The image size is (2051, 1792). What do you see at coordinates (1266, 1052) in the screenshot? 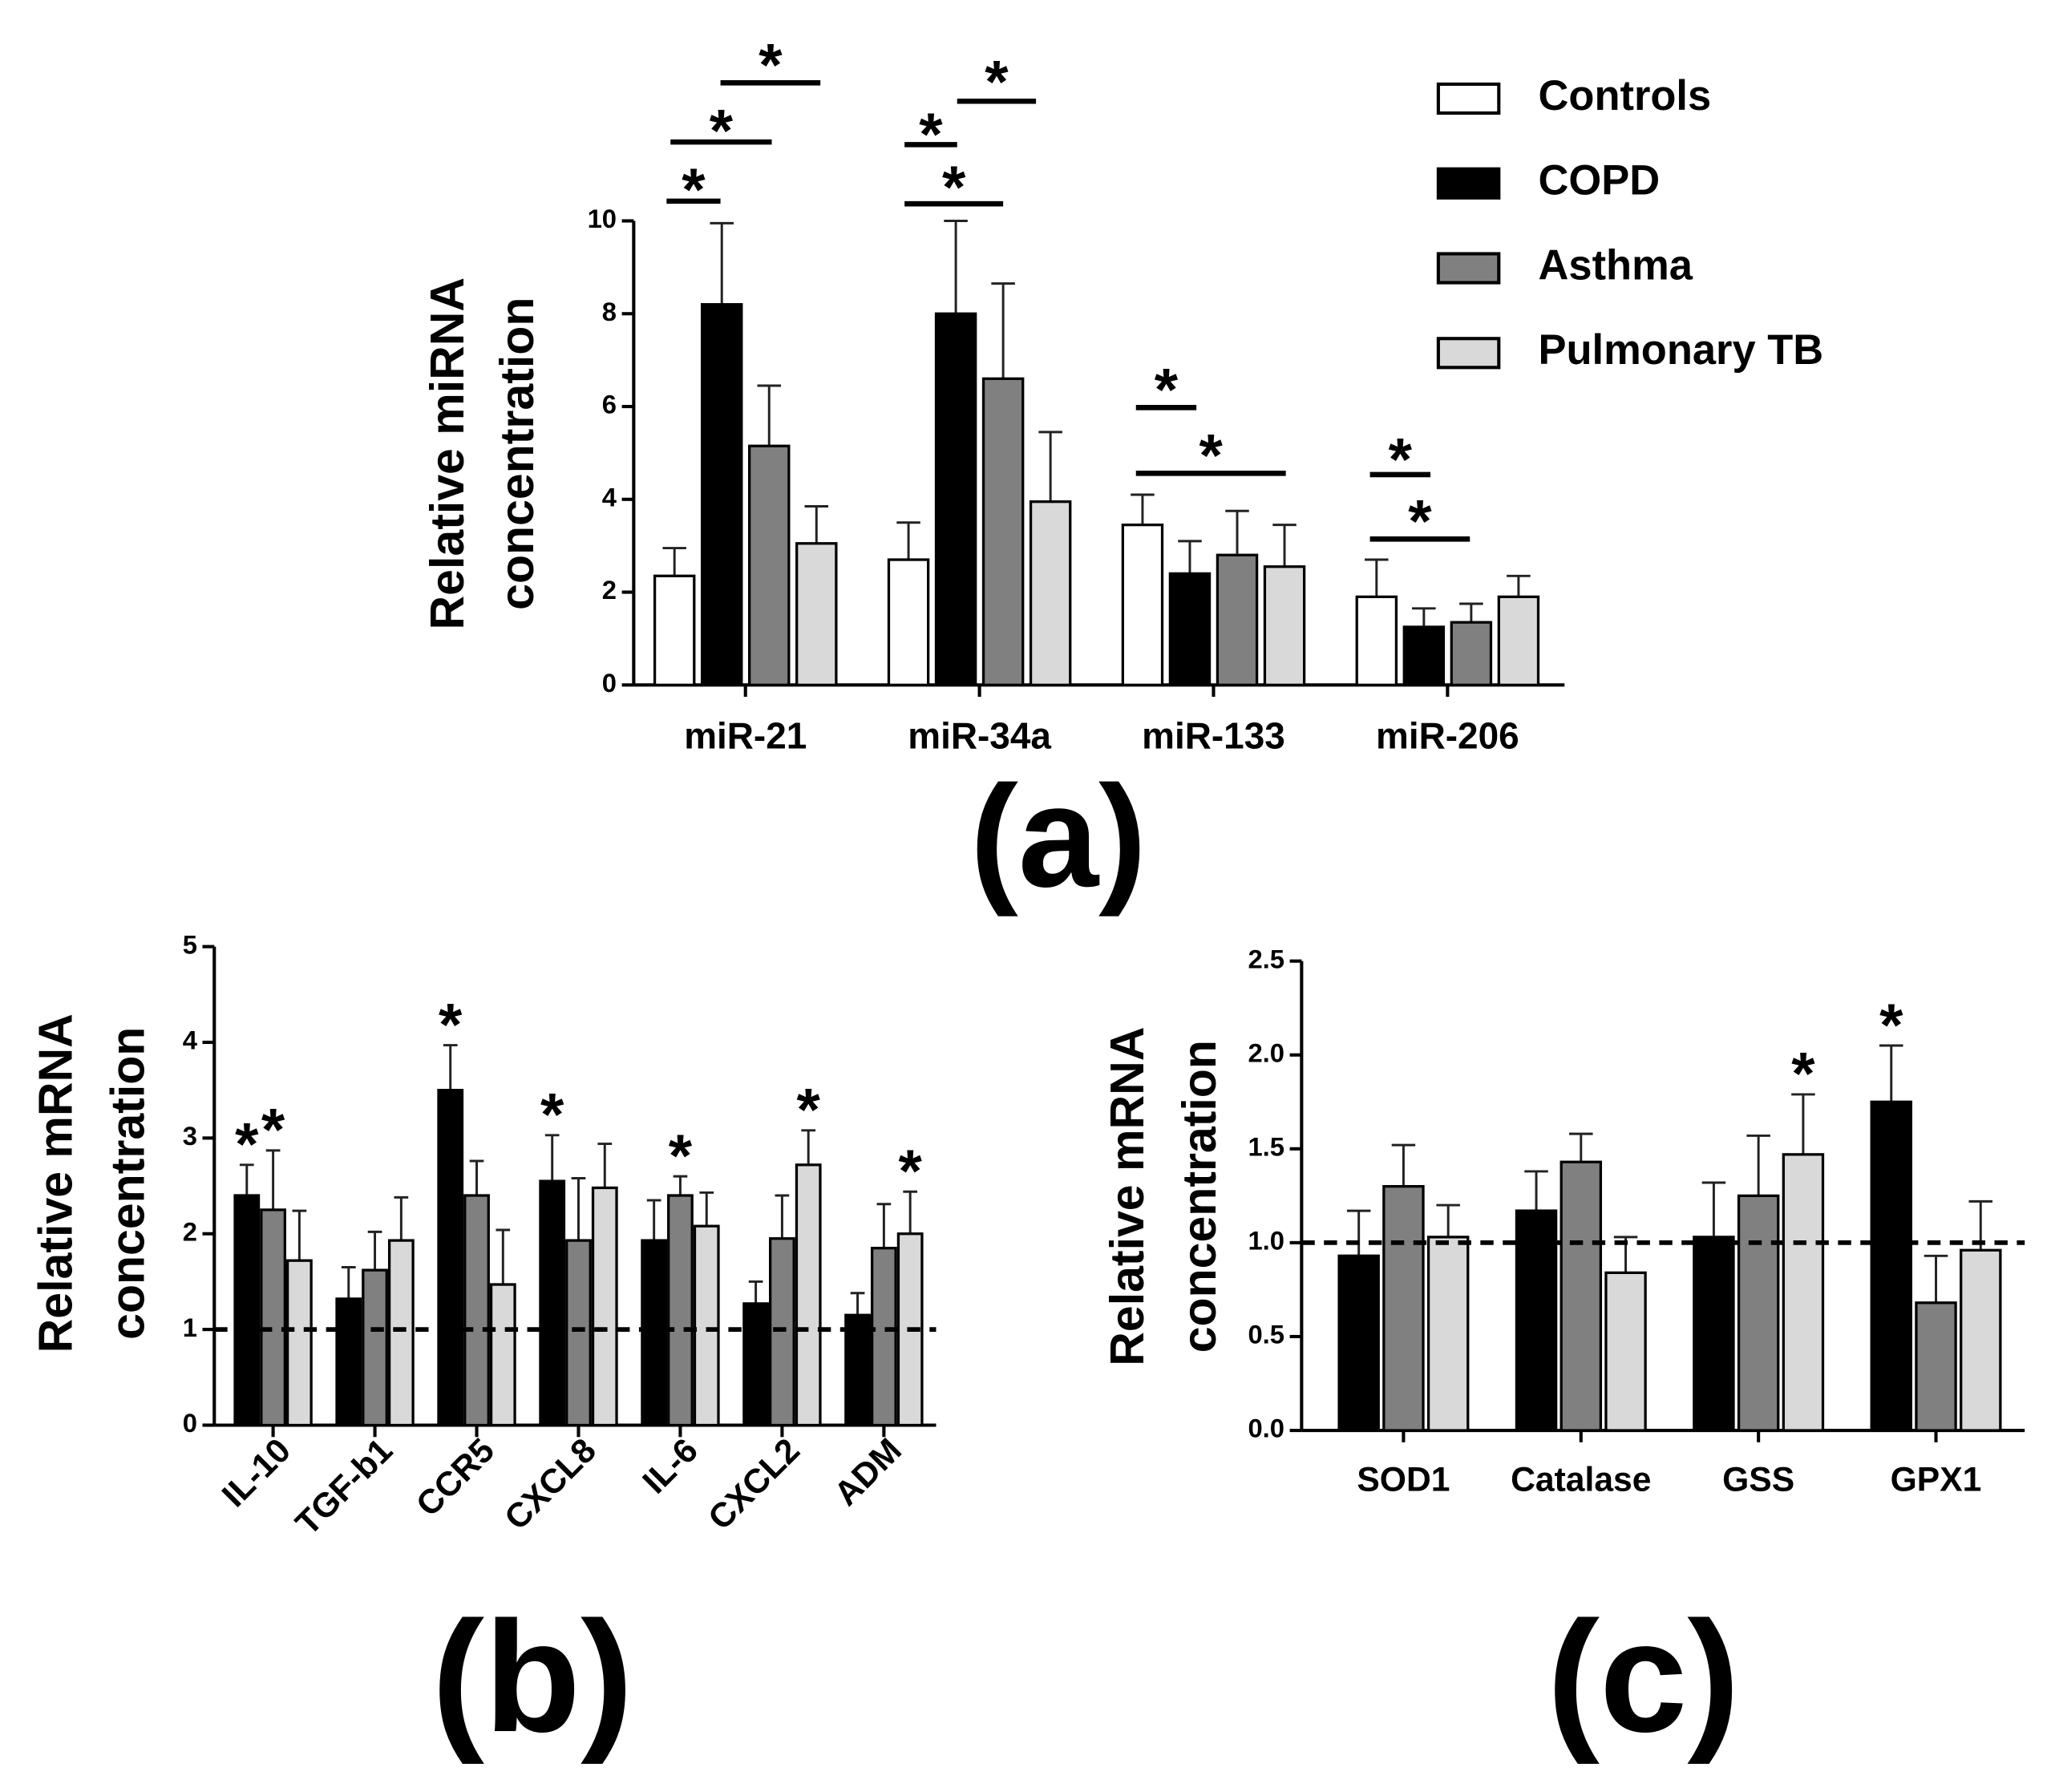
I see `y-tick-label: 2.0` at bounding box center [1266, 1052].